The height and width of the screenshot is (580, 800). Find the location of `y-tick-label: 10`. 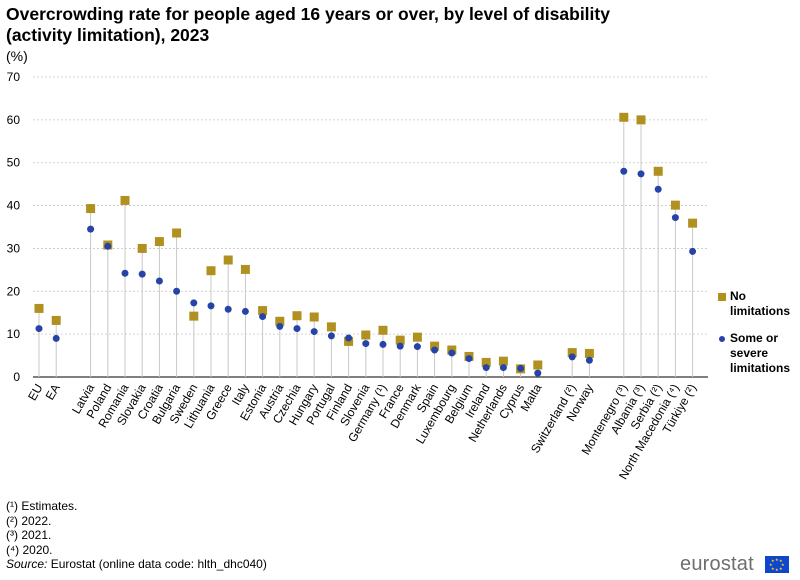

y-tick-label: 10 is located at coordinates (14, 334).